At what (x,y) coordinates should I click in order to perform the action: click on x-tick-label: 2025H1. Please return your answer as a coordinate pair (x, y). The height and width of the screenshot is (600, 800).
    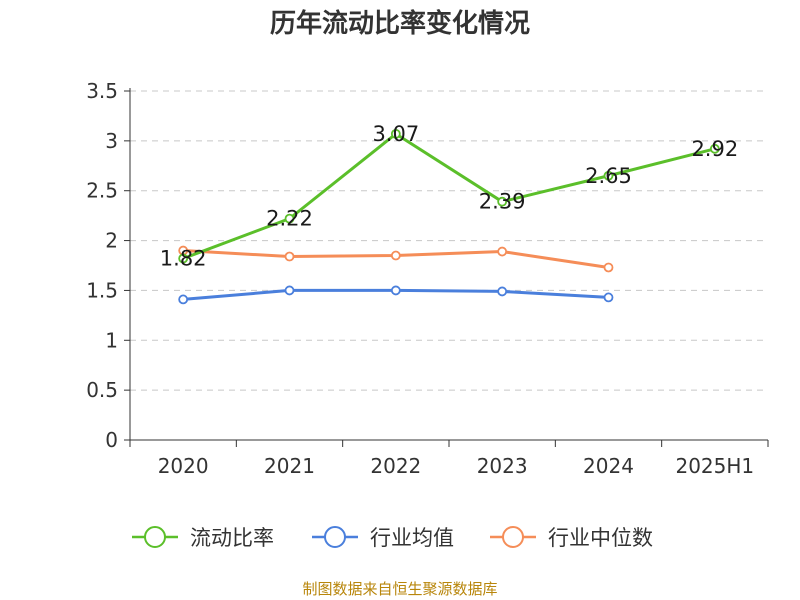
    Looking at the image, I should click on (714, 466).